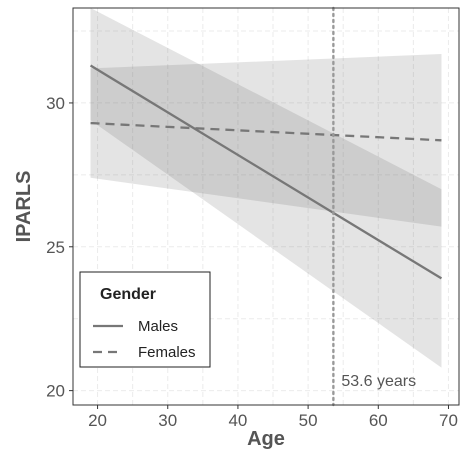 The width and height of the screenshot is (474, 462). I want to click on x-tick-label: 20, so click(97, 420).